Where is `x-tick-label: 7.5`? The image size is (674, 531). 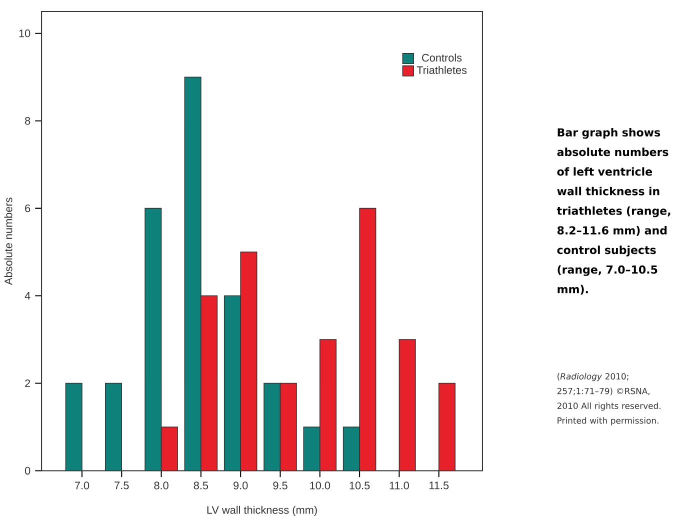 x-tick-label: 7.5 is located at coordinates (121, 486).